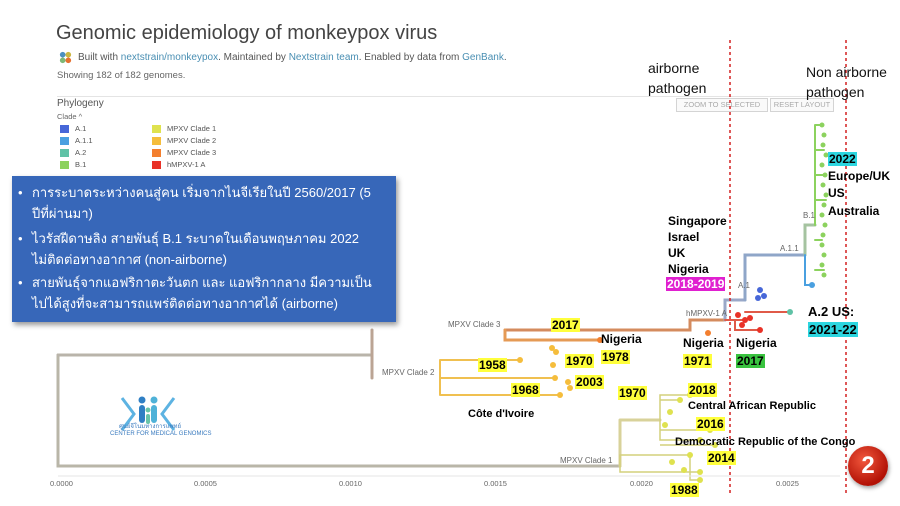 The height and width of the screenshot is (506, 900). Describe the element at coordinates (205, 483) in the screenshot. I see `axis-tick: 0.0005` at that location.